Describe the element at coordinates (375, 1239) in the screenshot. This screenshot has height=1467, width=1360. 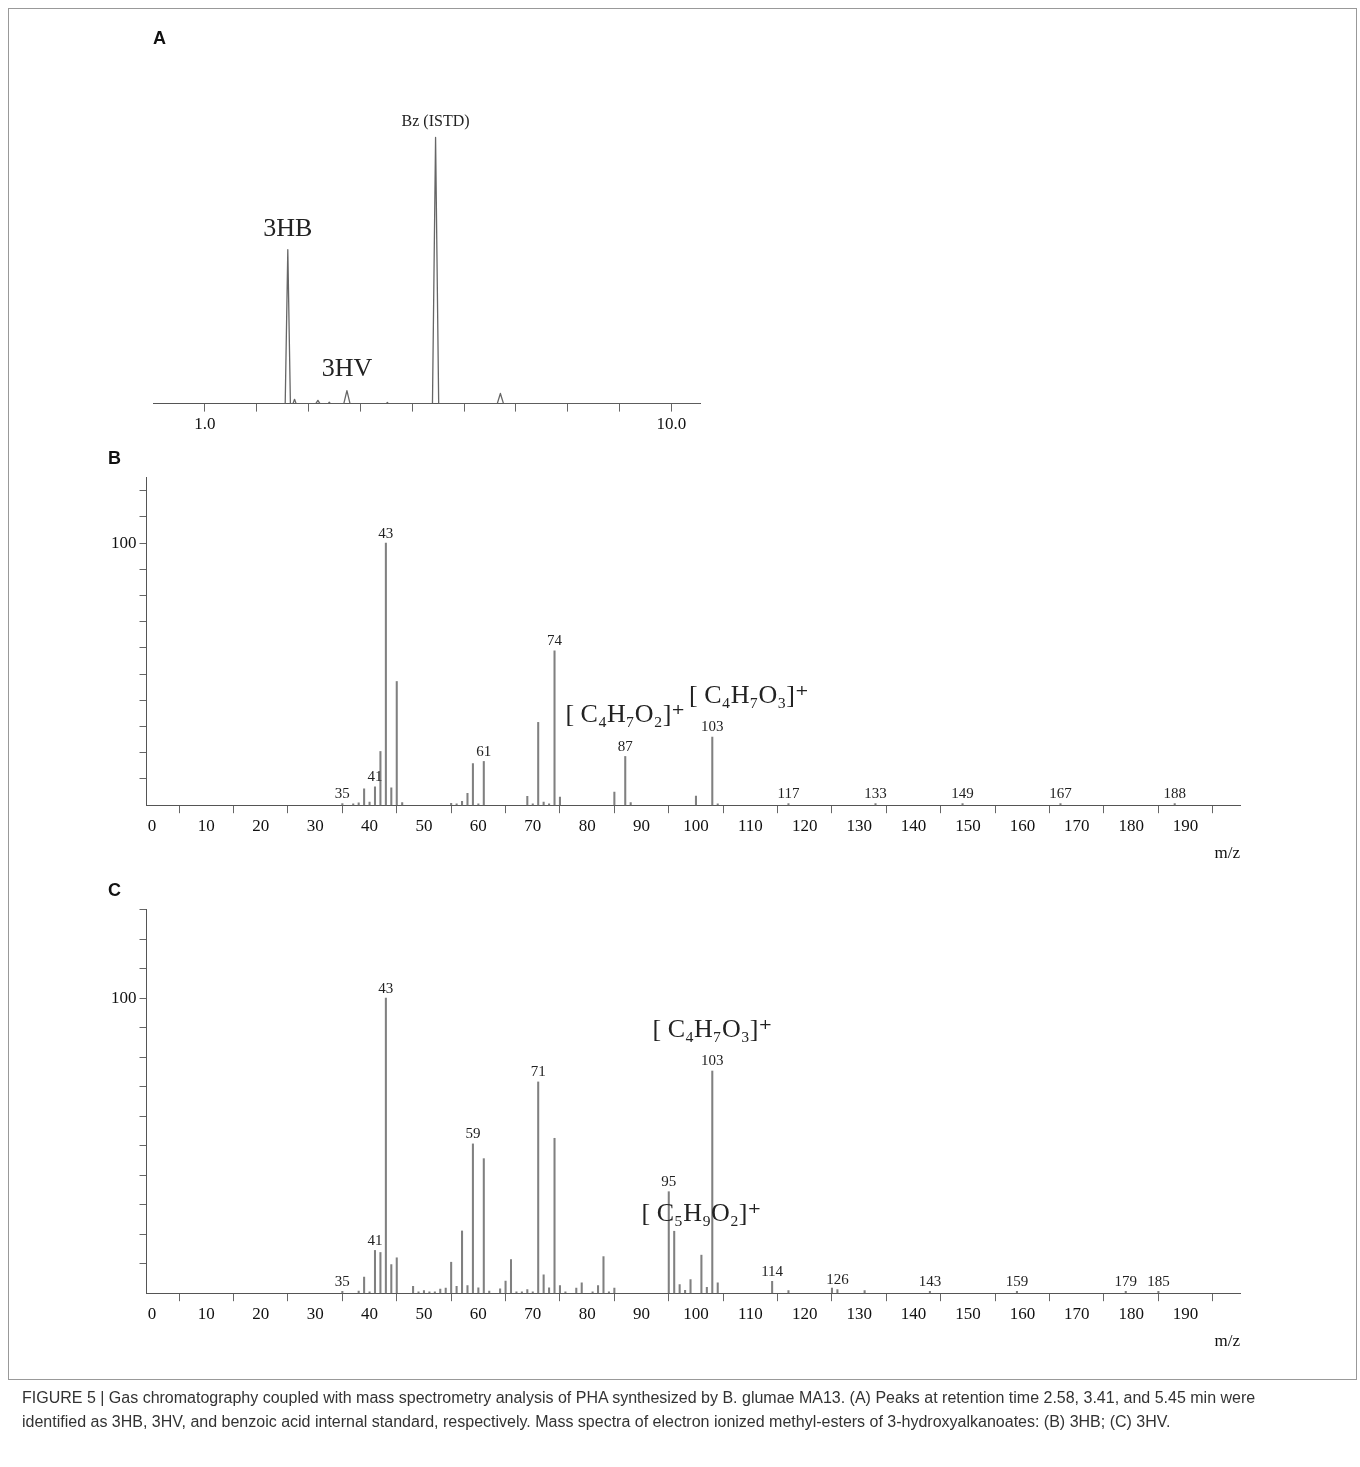
I see `annotation: 41` at that location.